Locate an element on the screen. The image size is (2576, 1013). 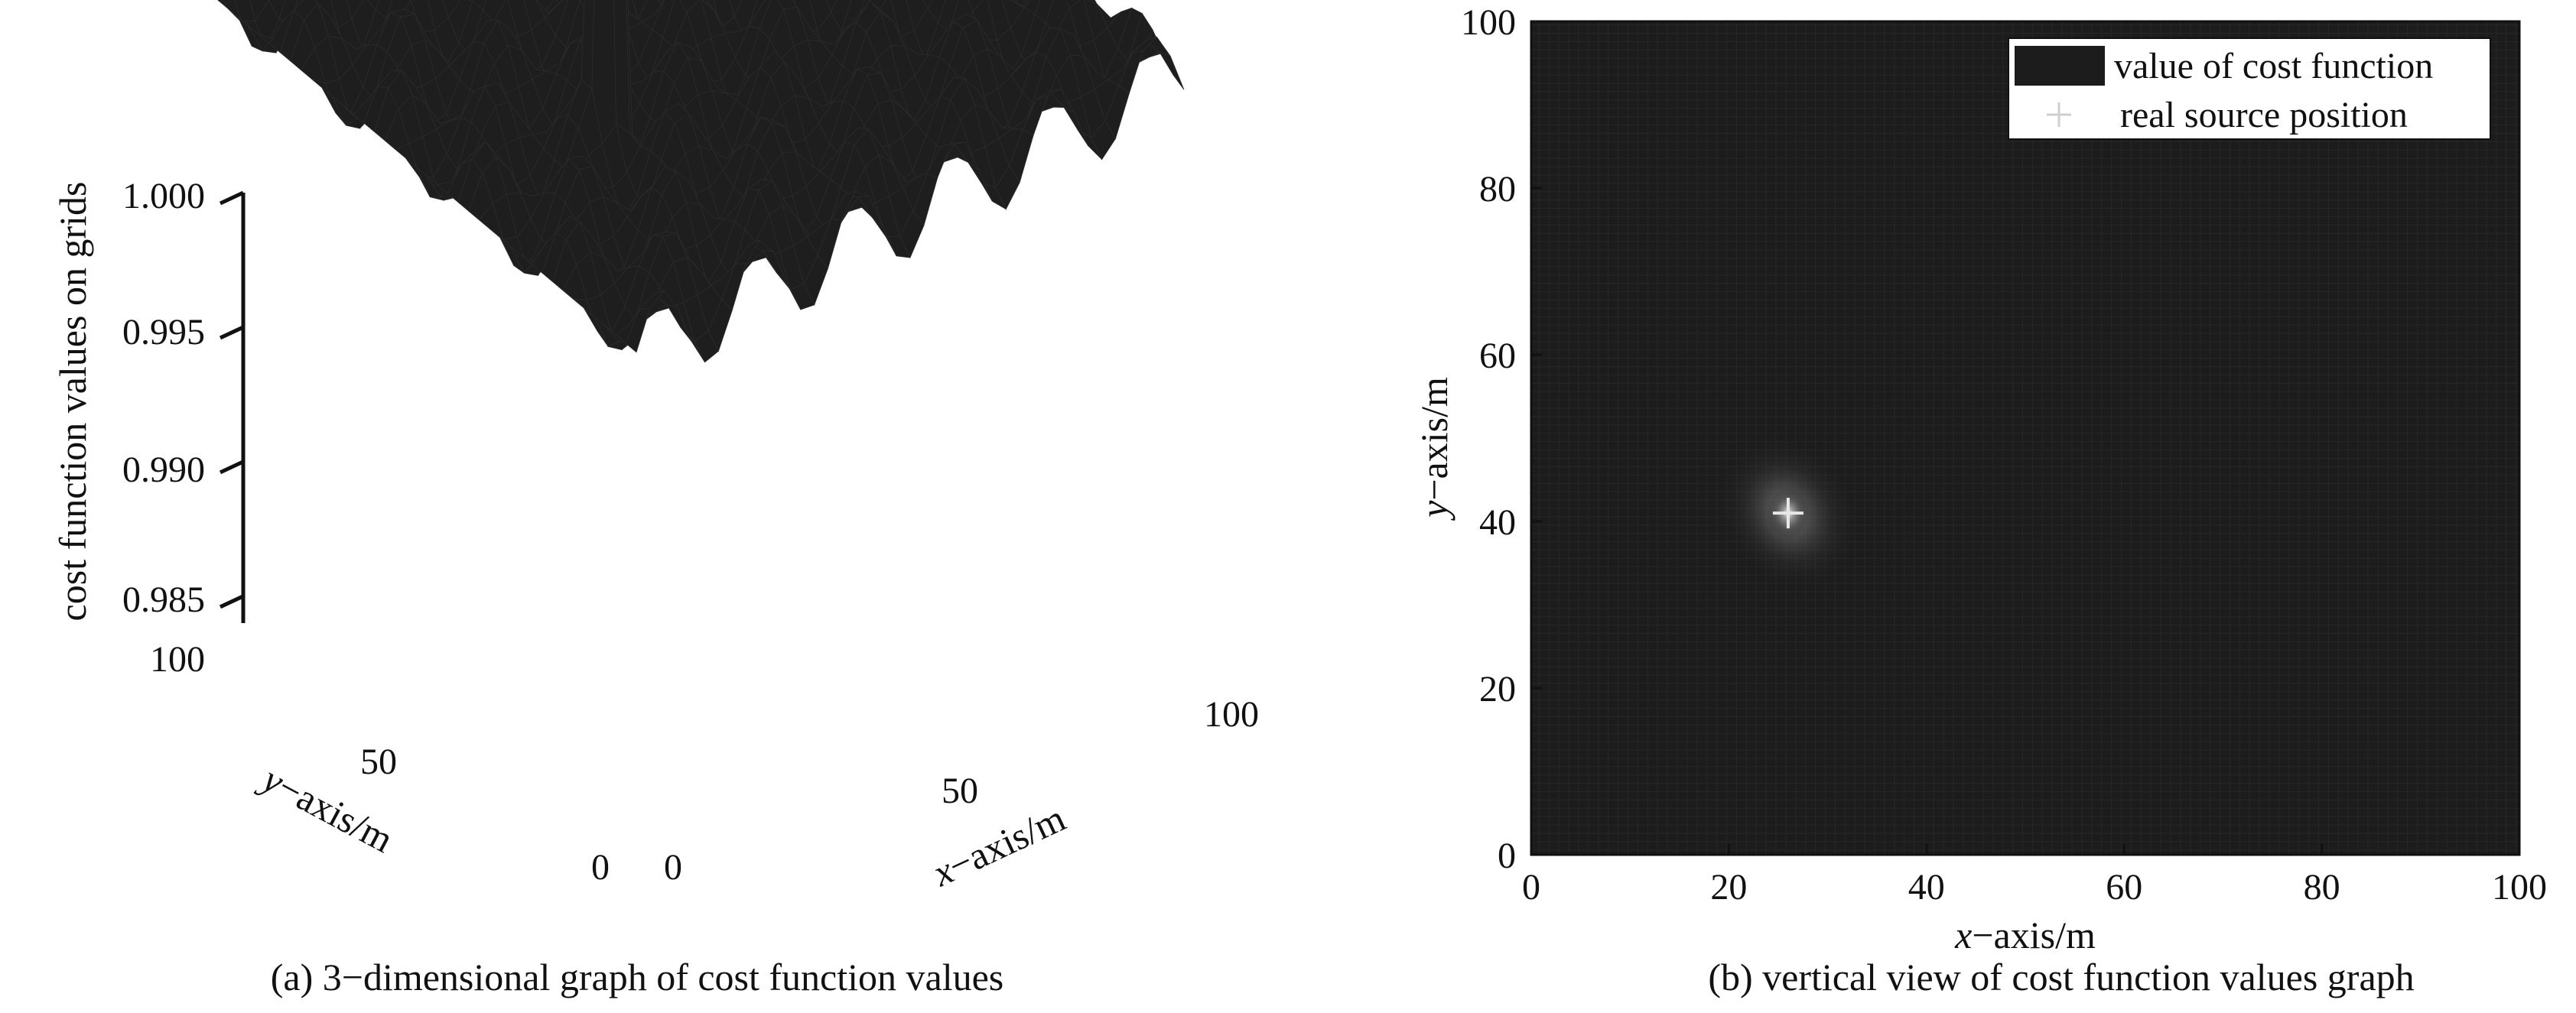
z-tick-label-1: 0.990 is located at coordinates (163, 470).